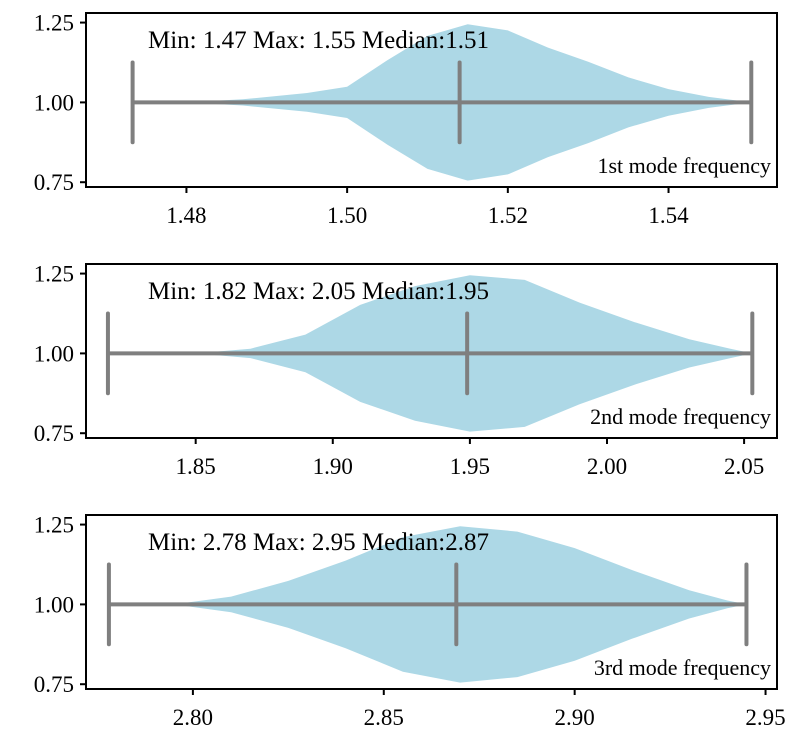 This screenshot has width=798, height=743. What do you see at coordinates (668, 215) in the screenshot?
I see `x-tick-label-1st: 1.54` at bounding box center [668, 215].